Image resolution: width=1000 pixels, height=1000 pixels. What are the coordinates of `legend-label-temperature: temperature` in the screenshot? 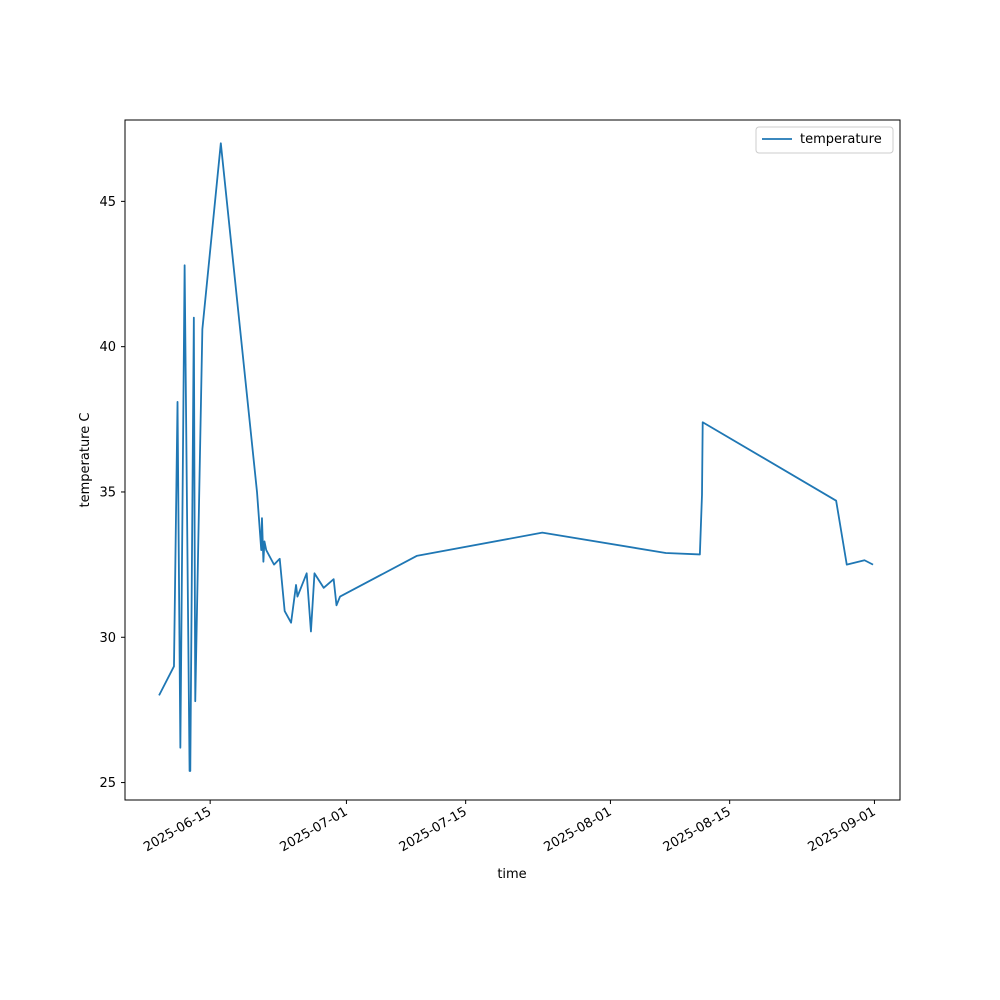 It's located at (841, 139).